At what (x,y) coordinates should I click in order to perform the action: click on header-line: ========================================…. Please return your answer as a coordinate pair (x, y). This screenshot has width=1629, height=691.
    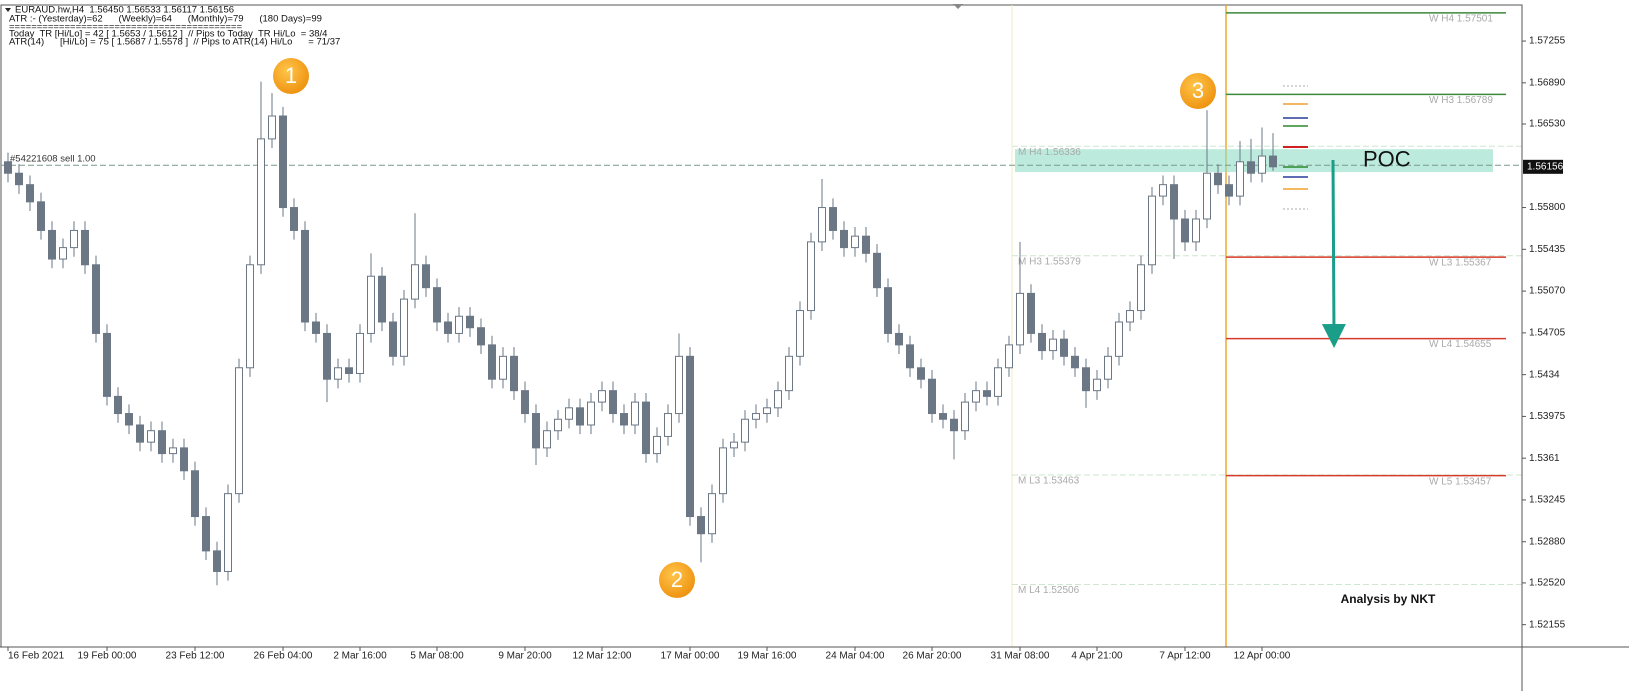
    Looking at the image, I should click on (125, 27).